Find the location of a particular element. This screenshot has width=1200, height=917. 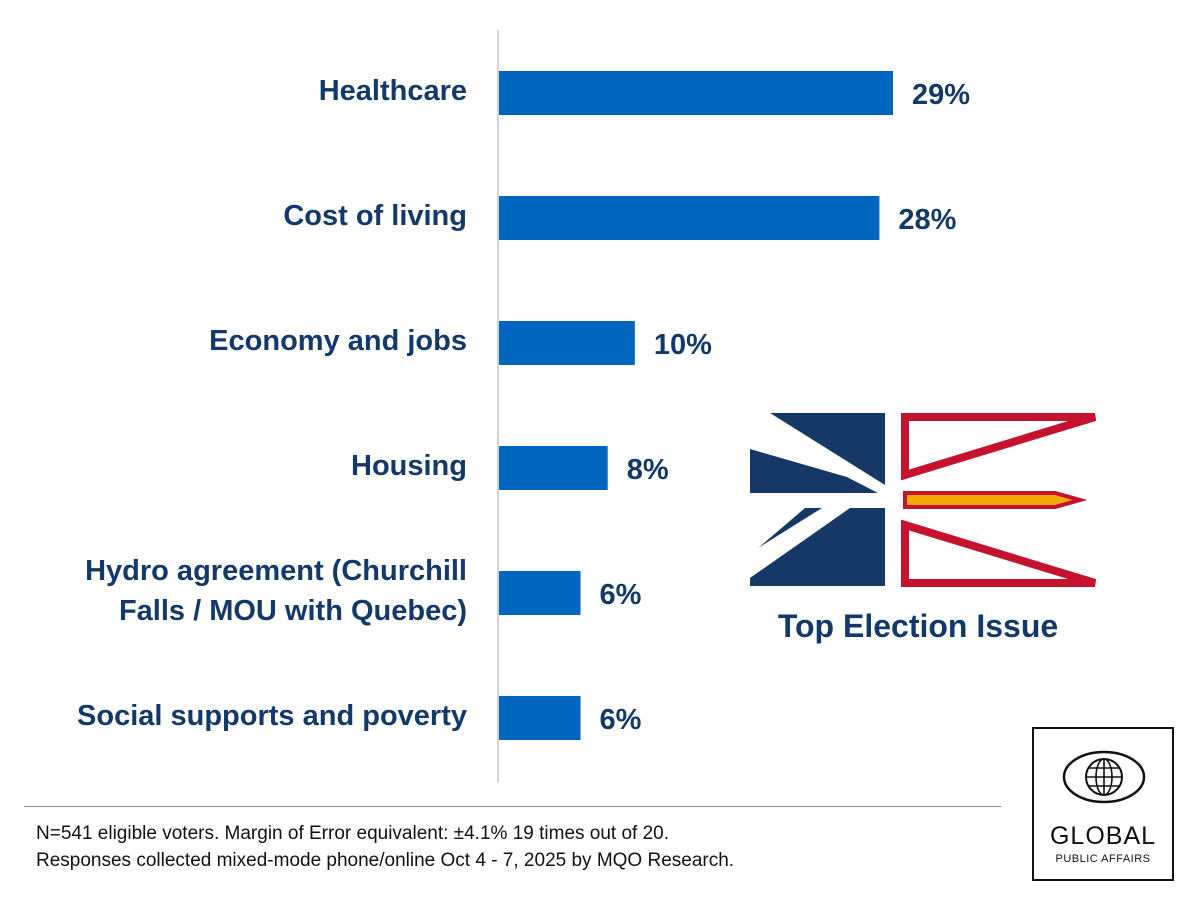

value-label-5: 6% is located at coordinates (620, 595).